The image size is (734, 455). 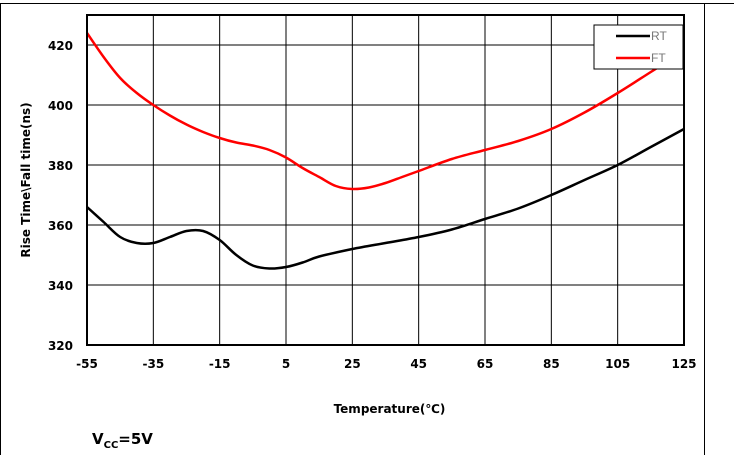 What do you see at coordinates (683, 364) in the screenshot?
I see `x-tick-label: 125` at bounding box center [683, 364].